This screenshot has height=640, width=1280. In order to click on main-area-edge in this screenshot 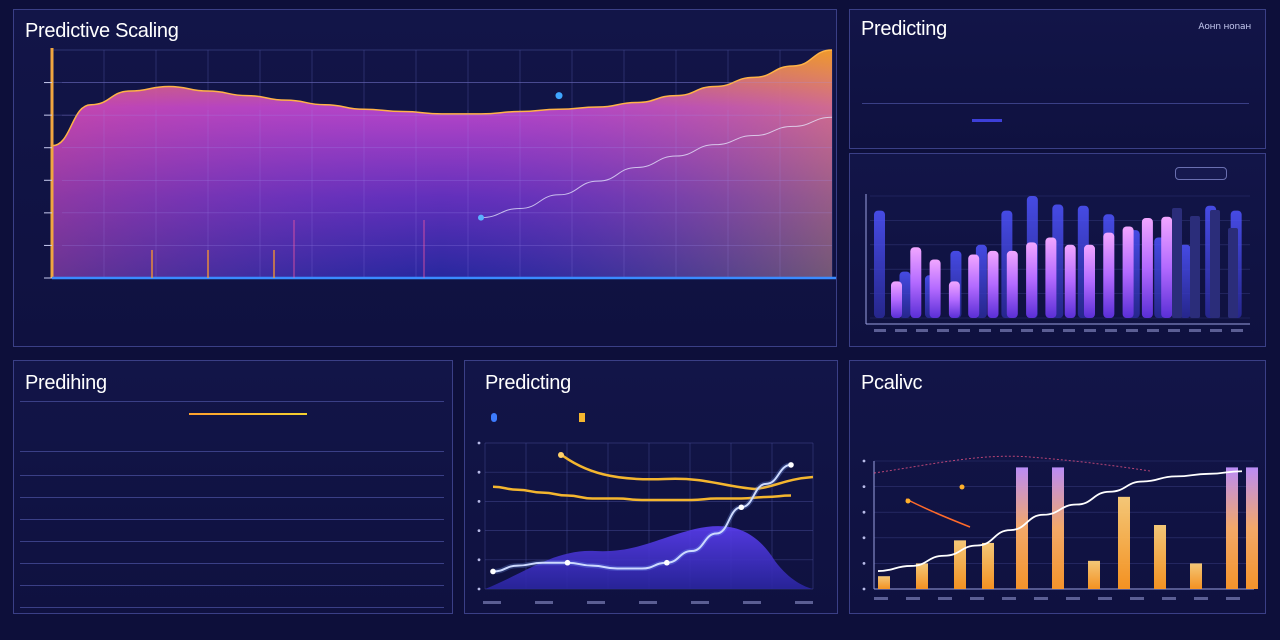, I will do `click(442, 98)`.